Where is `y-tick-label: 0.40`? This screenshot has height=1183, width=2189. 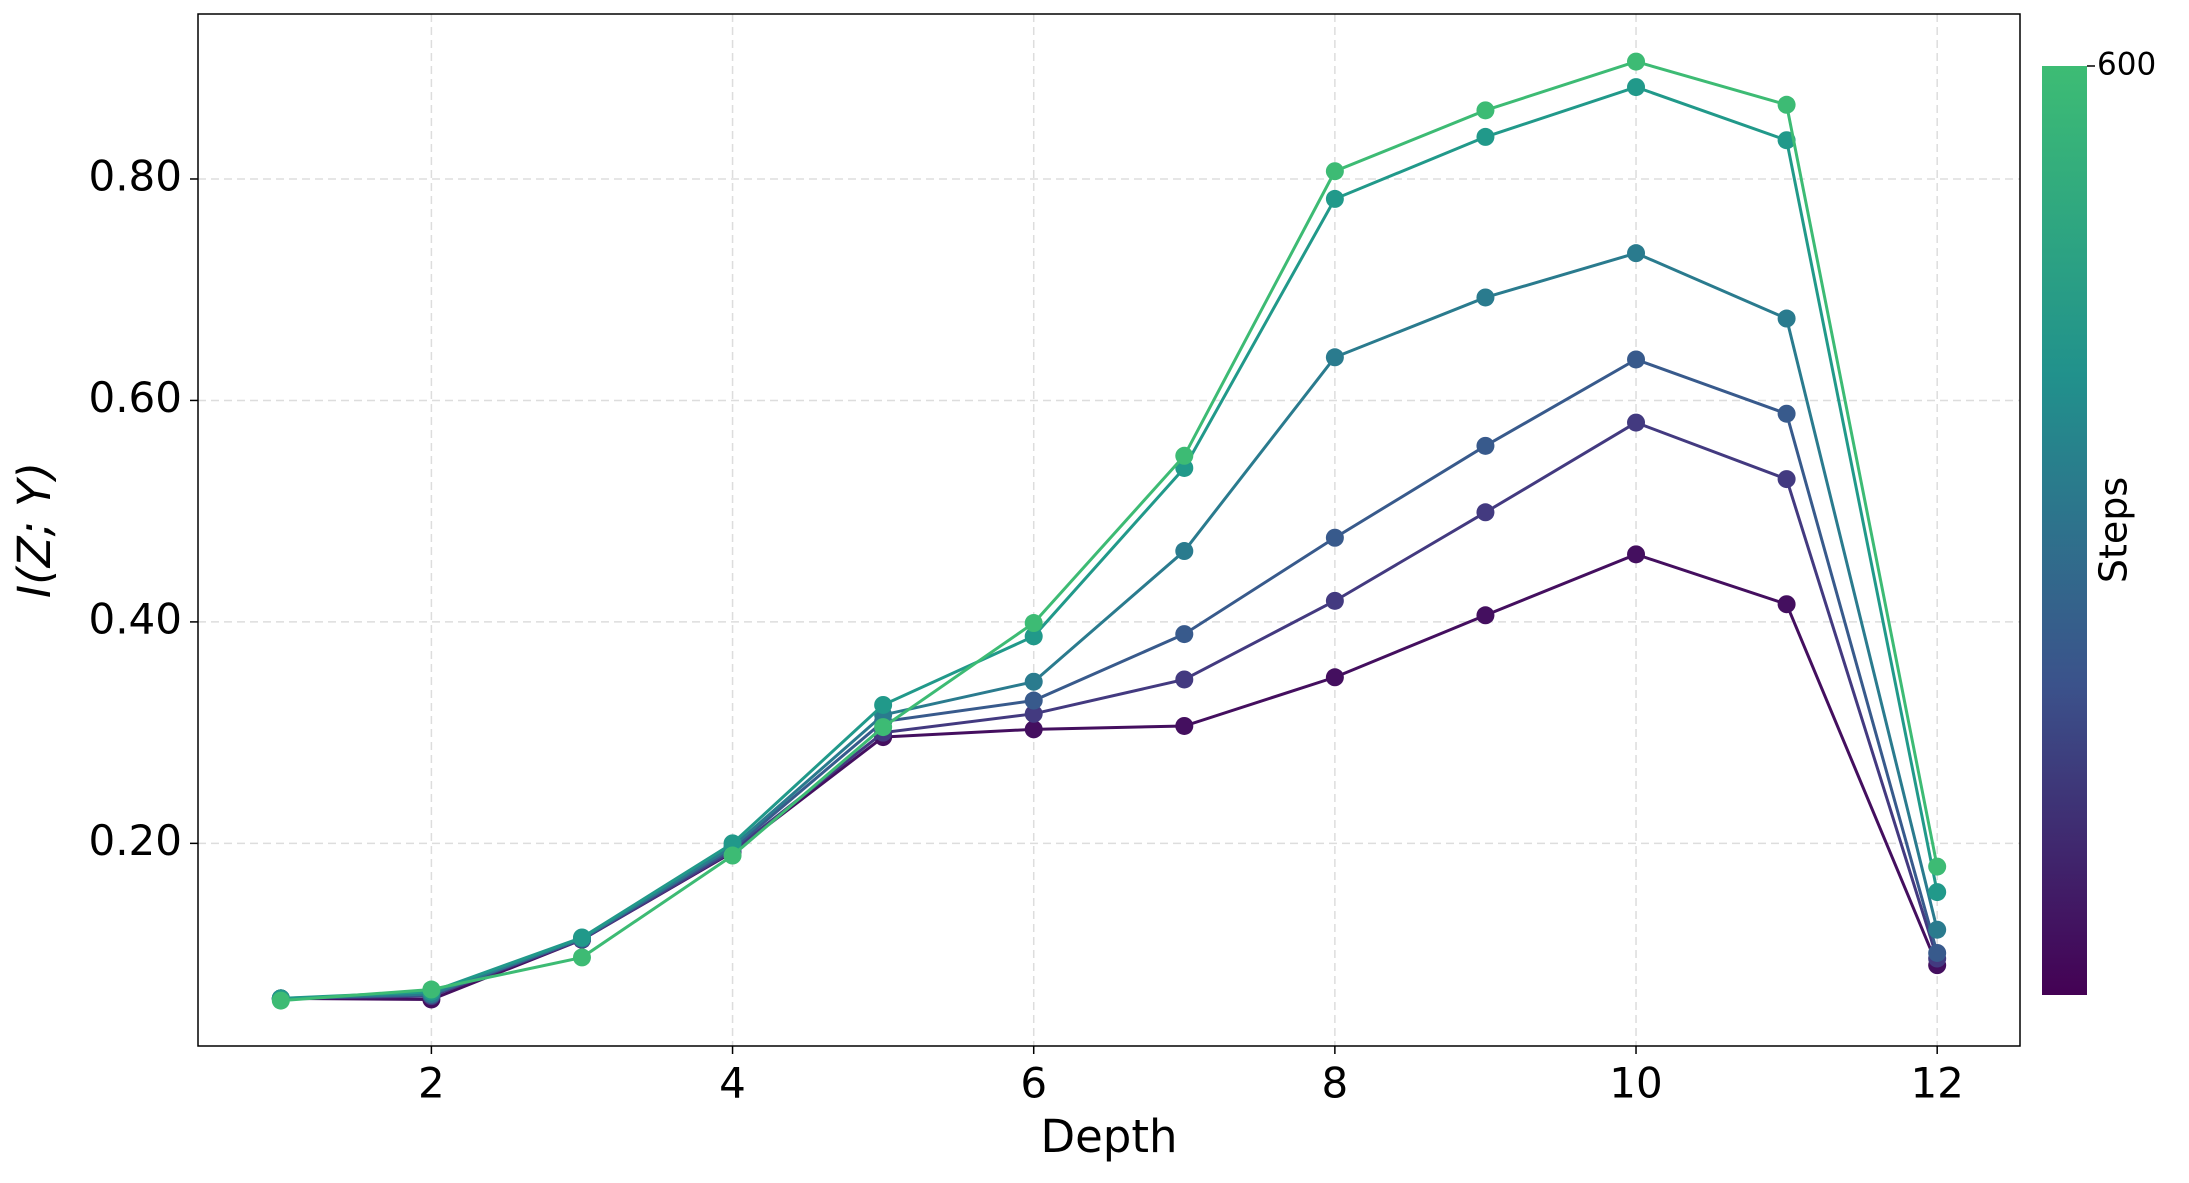 y-tick-label: 0.40 is located at coordinates (135, 618).